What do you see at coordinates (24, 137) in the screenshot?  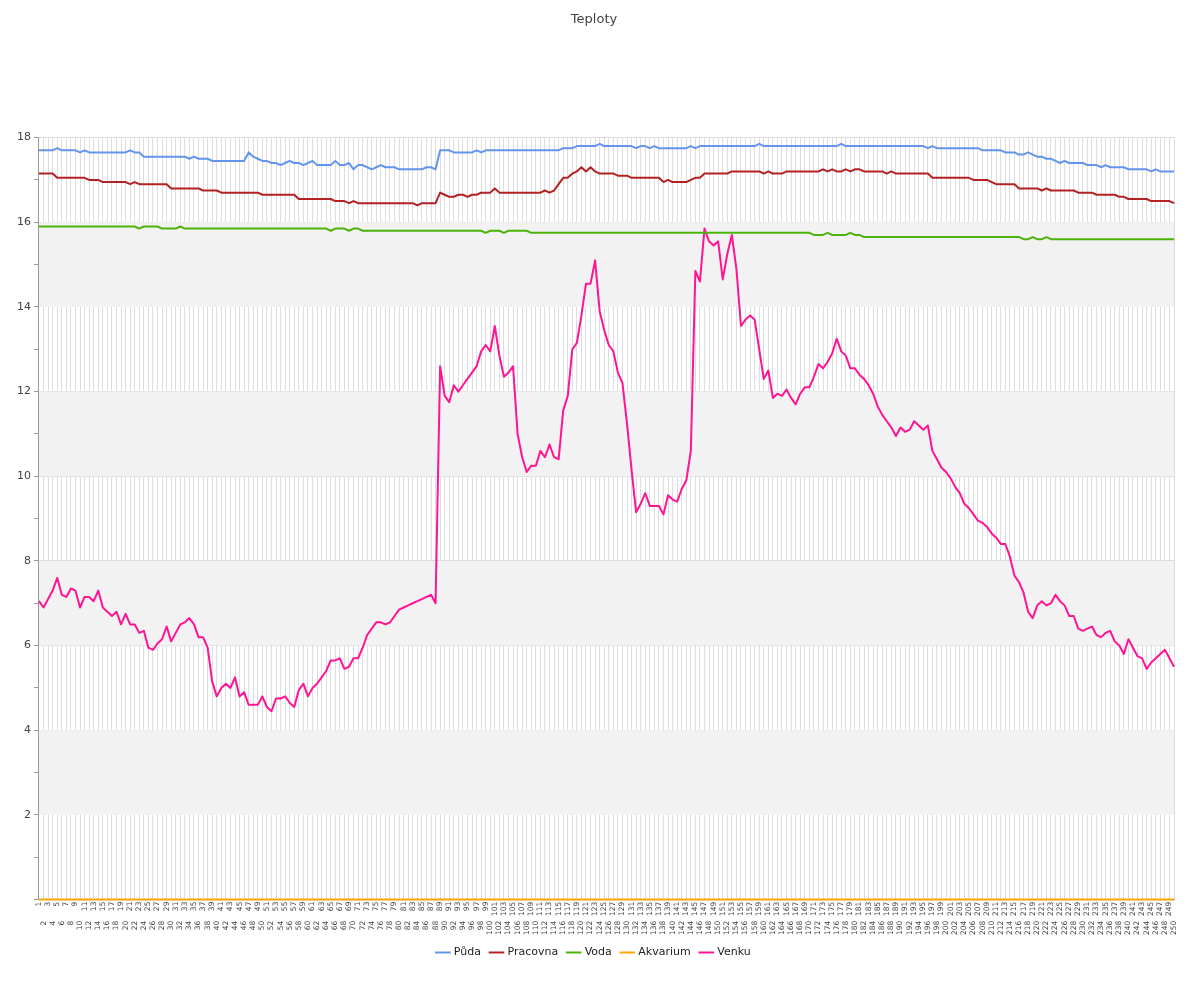 I see `y-tick-label: 18` at bounding box center [24, 137].